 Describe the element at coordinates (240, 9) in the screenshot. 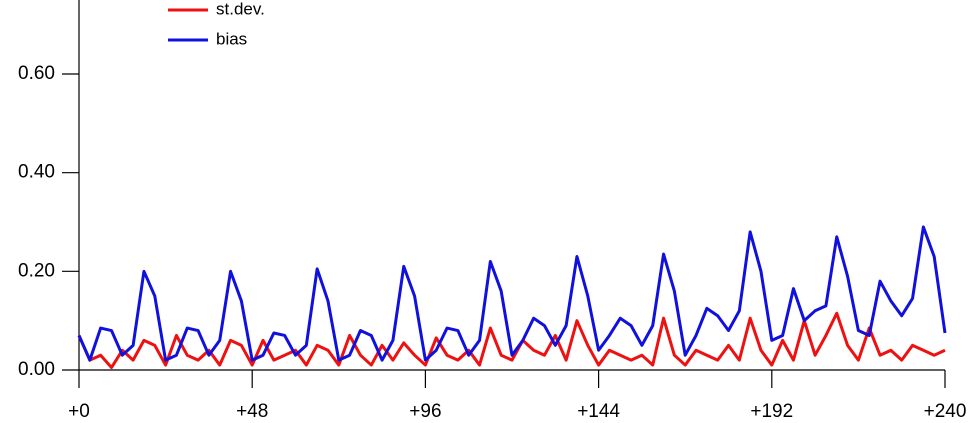

I see `legend-label: st.dev.` at that location.